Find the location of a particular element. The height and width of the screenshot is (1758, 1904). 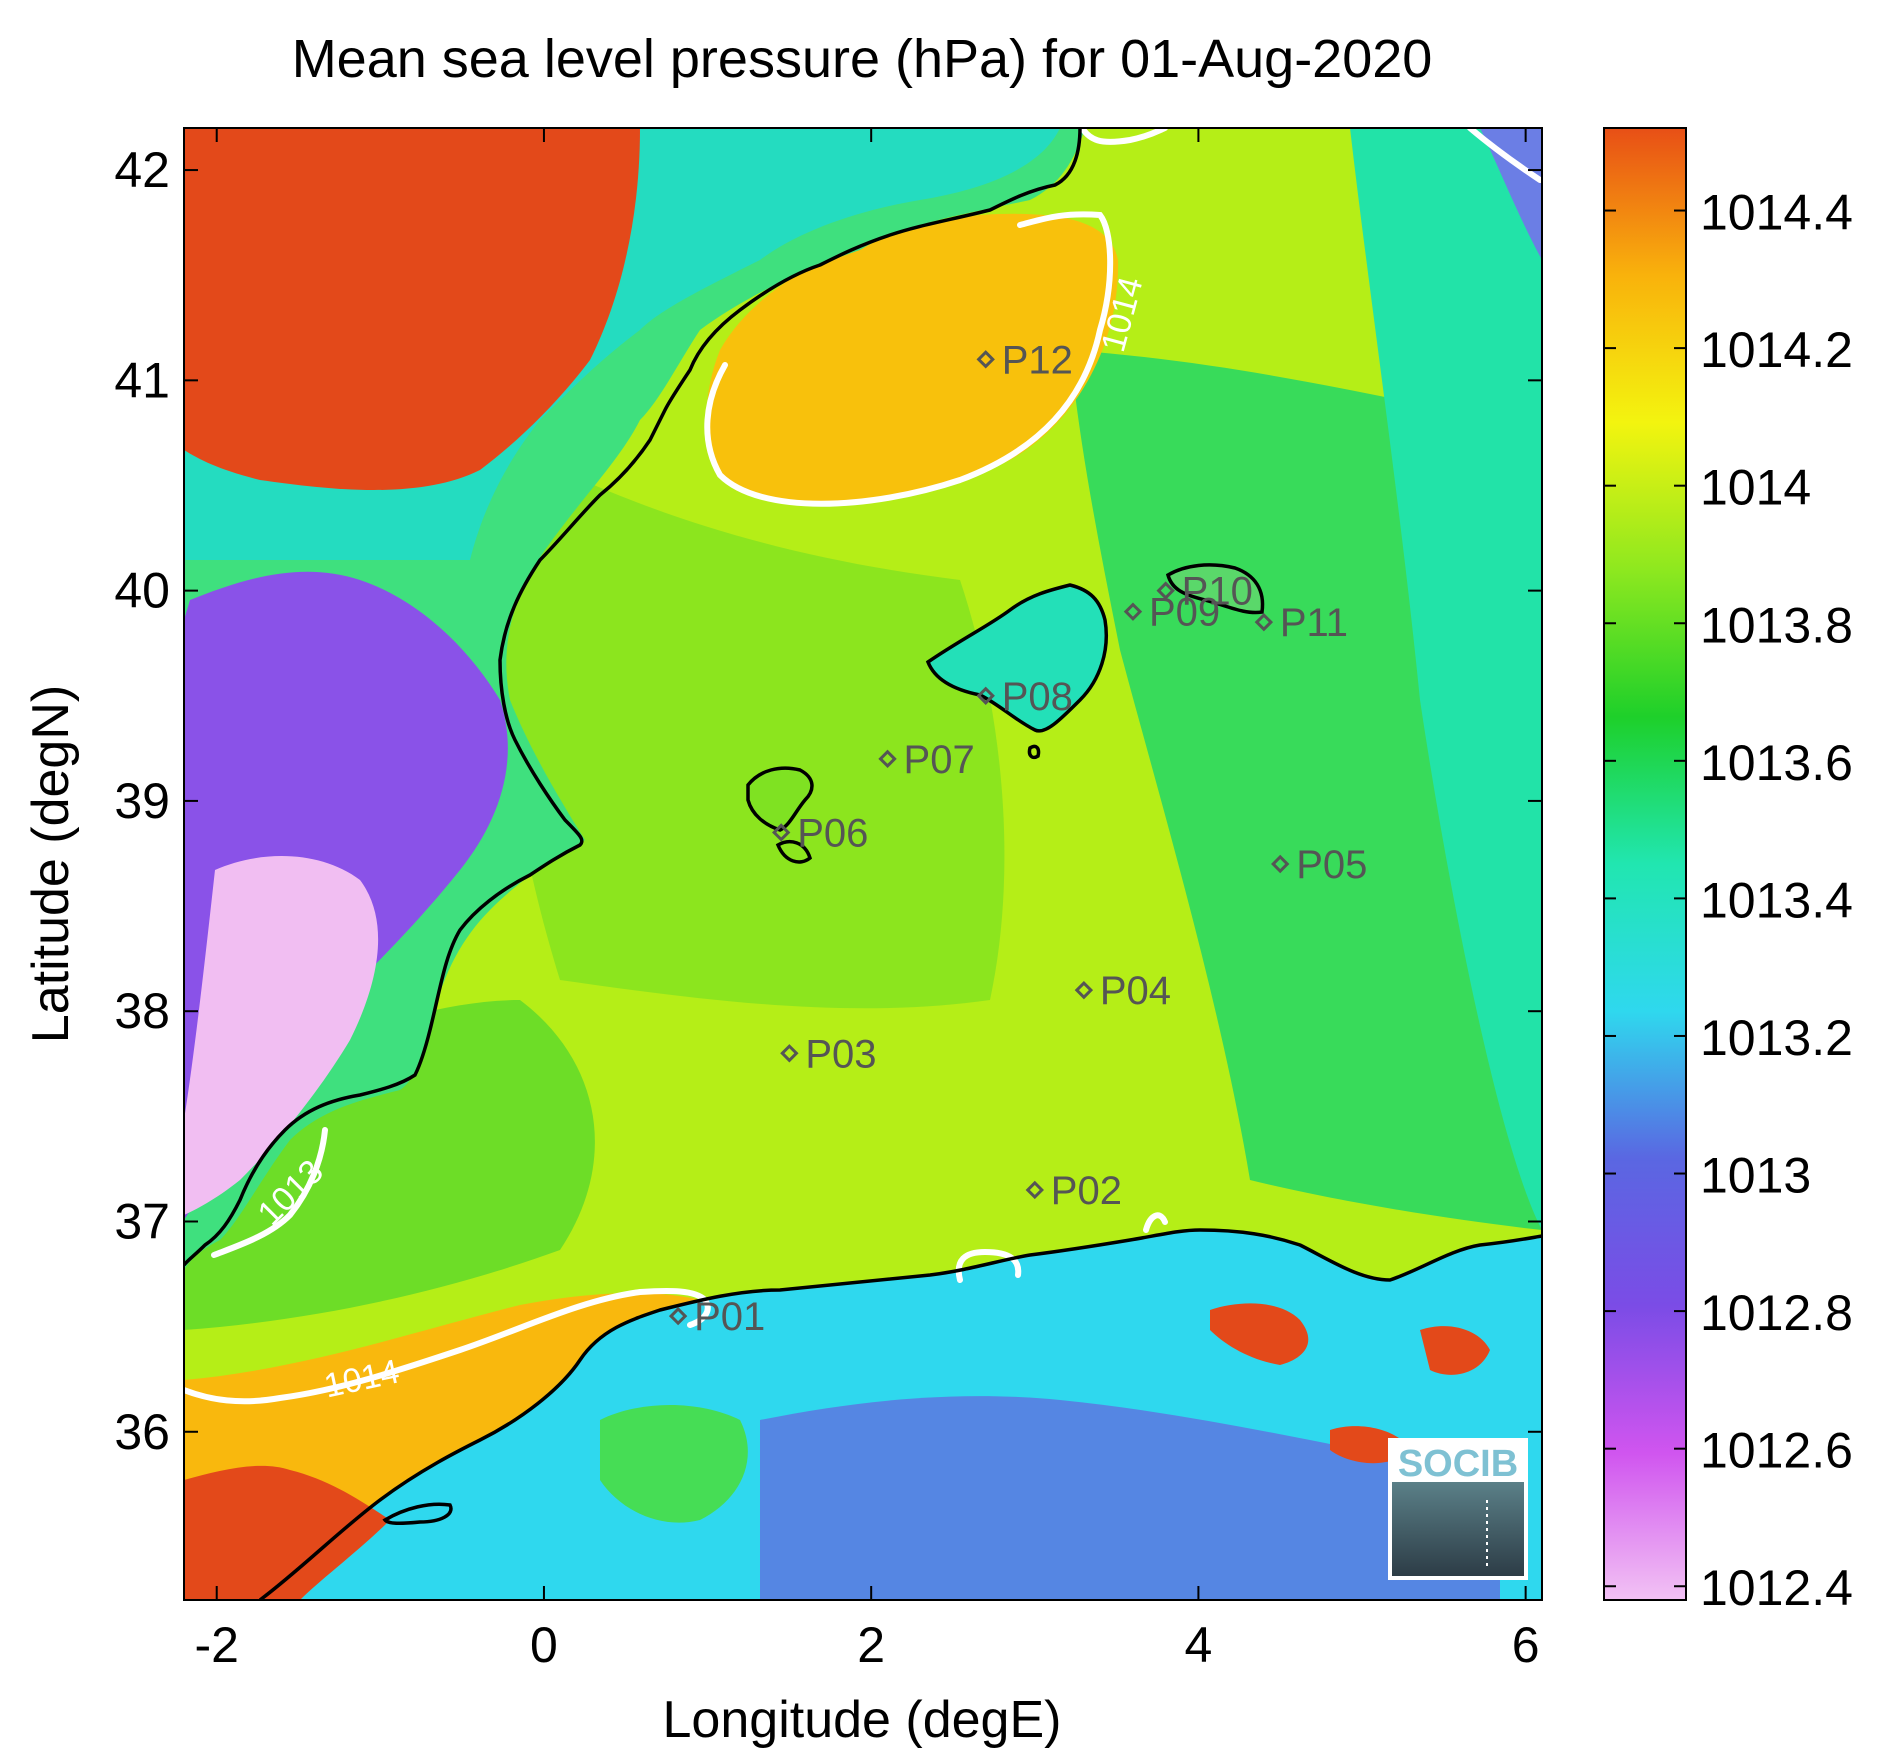

station-marker-p11 is located at coordinates (1264, 622).